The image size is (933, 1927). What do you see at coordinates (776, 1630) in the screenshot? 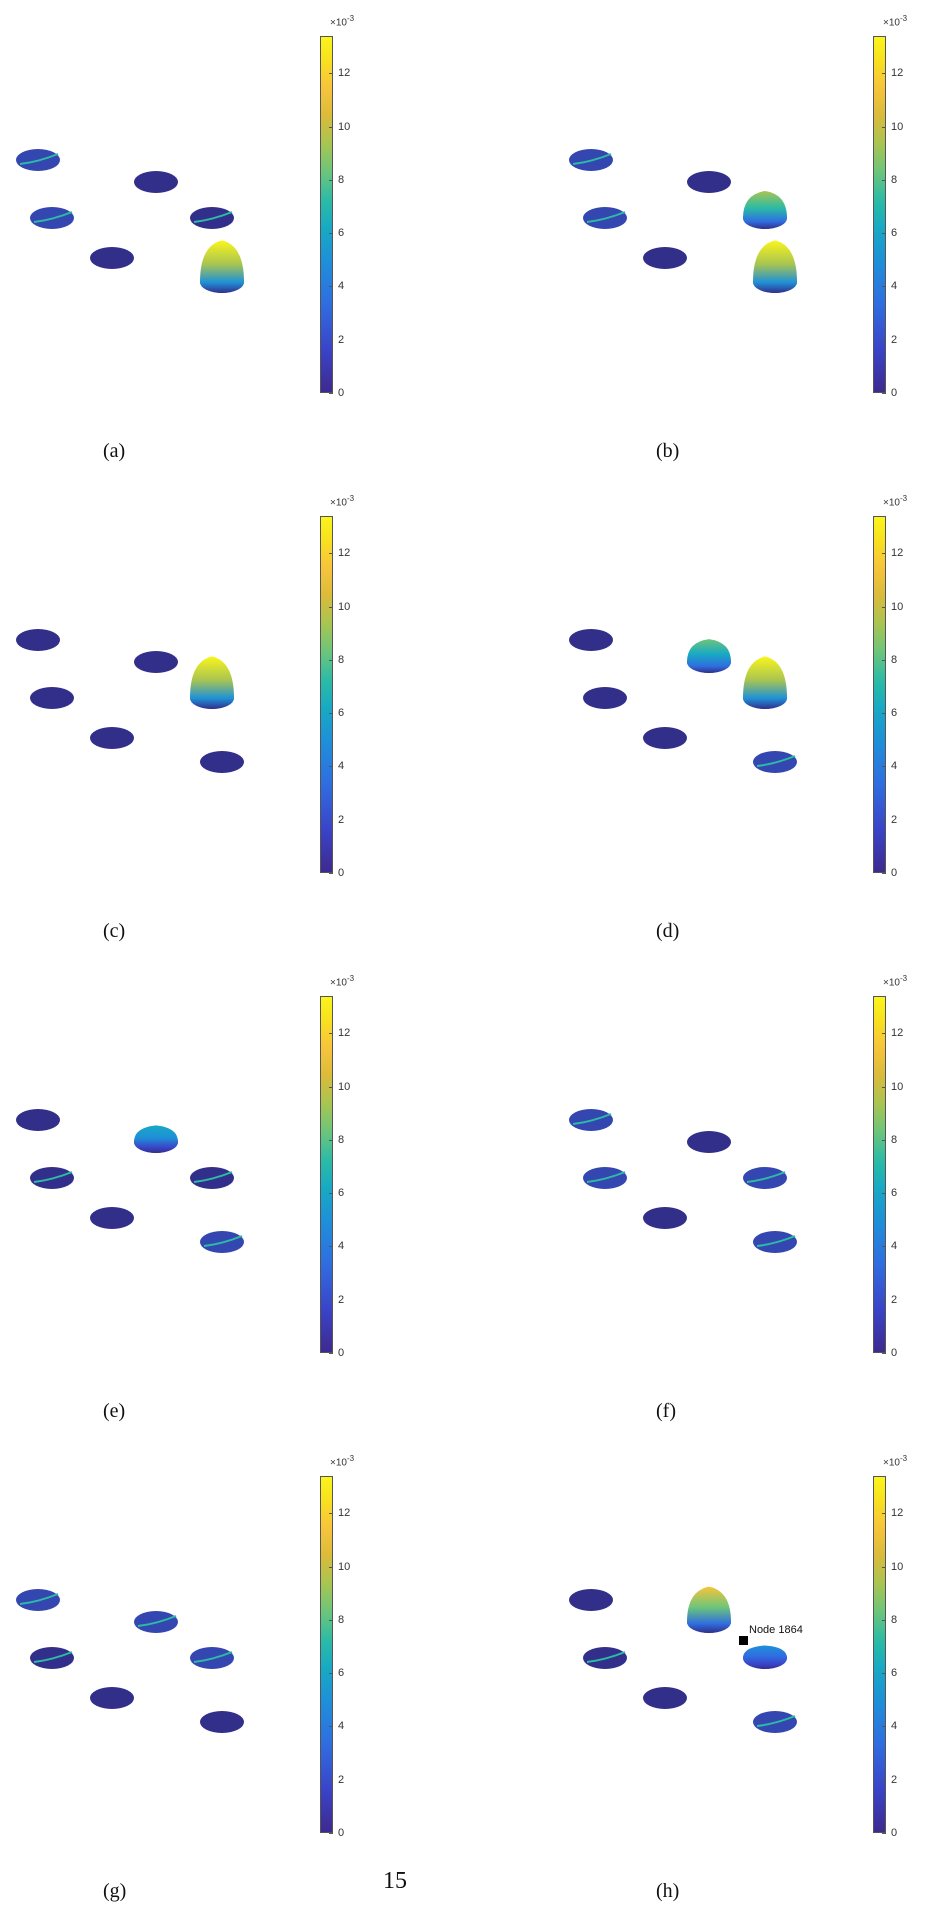
I see `node-annotation: Node 1864` at bounding box center [776, 1630].